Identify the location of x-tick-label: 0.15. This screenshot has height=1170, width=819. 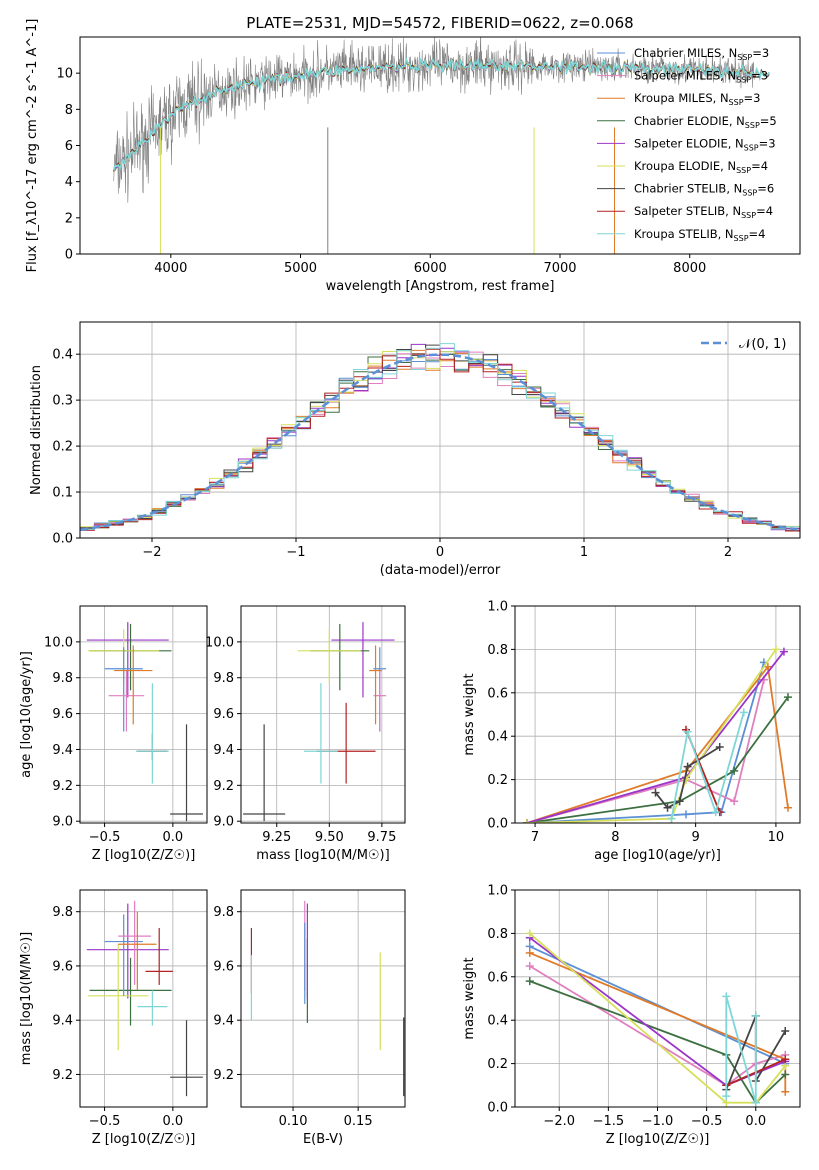
(358, 1121).